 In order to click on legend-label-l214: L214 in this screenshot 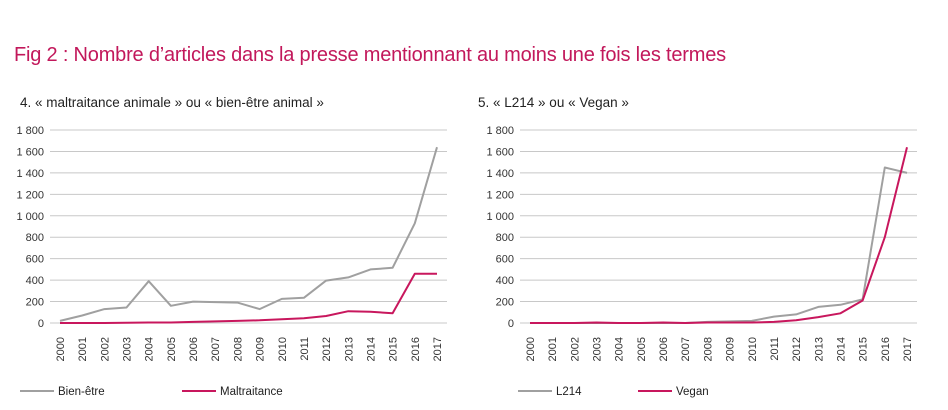, I will do `click(569, 392)`.